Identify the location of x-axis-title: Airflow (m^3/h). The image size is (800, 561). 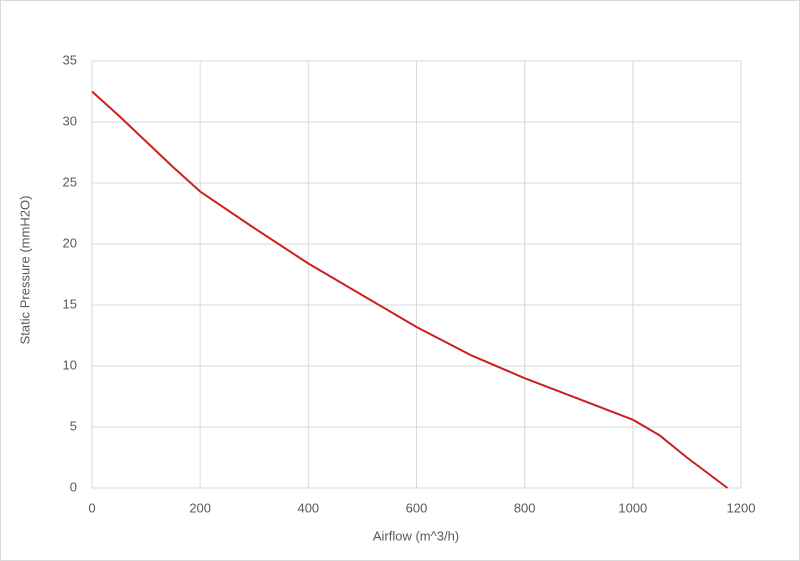
(416, 535).